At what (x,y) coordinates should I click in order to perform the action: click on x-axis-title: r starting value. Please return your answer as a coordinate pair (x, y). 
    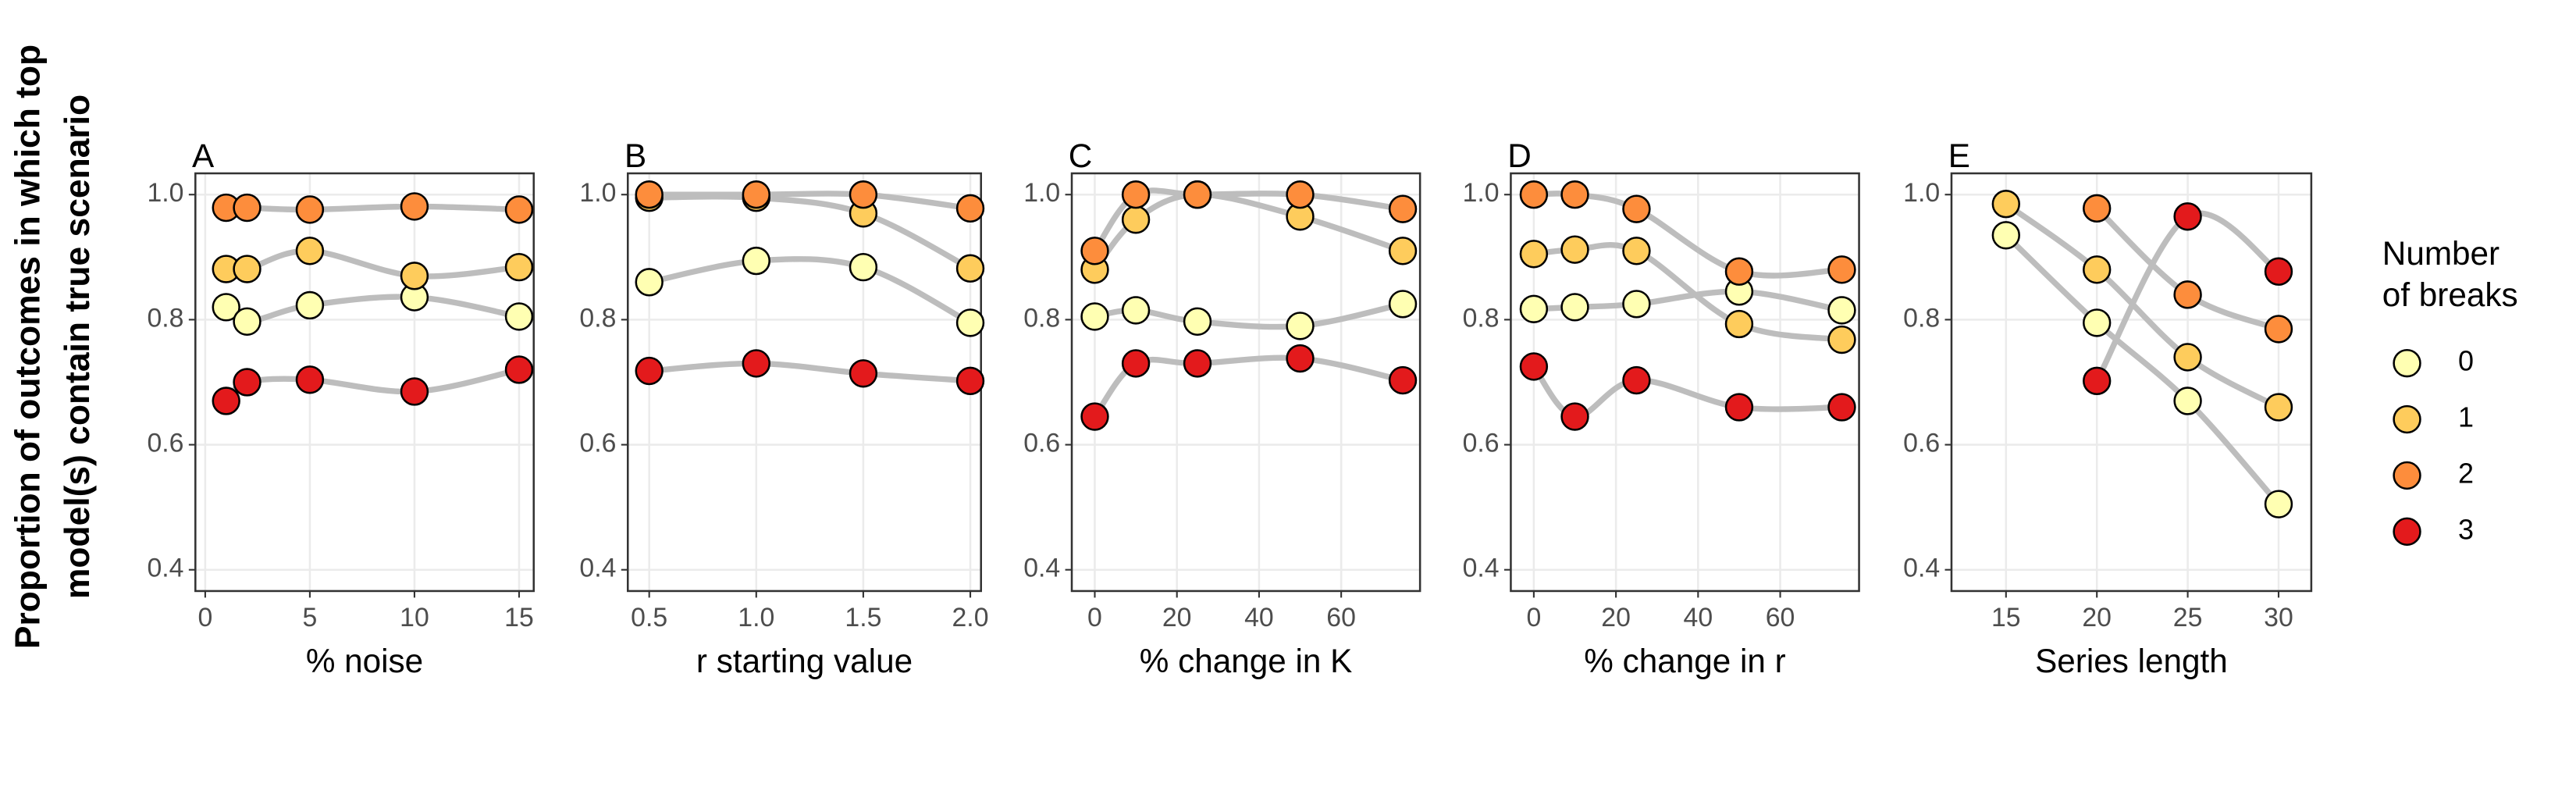
    Looking at the image, I should click on (804, 661).